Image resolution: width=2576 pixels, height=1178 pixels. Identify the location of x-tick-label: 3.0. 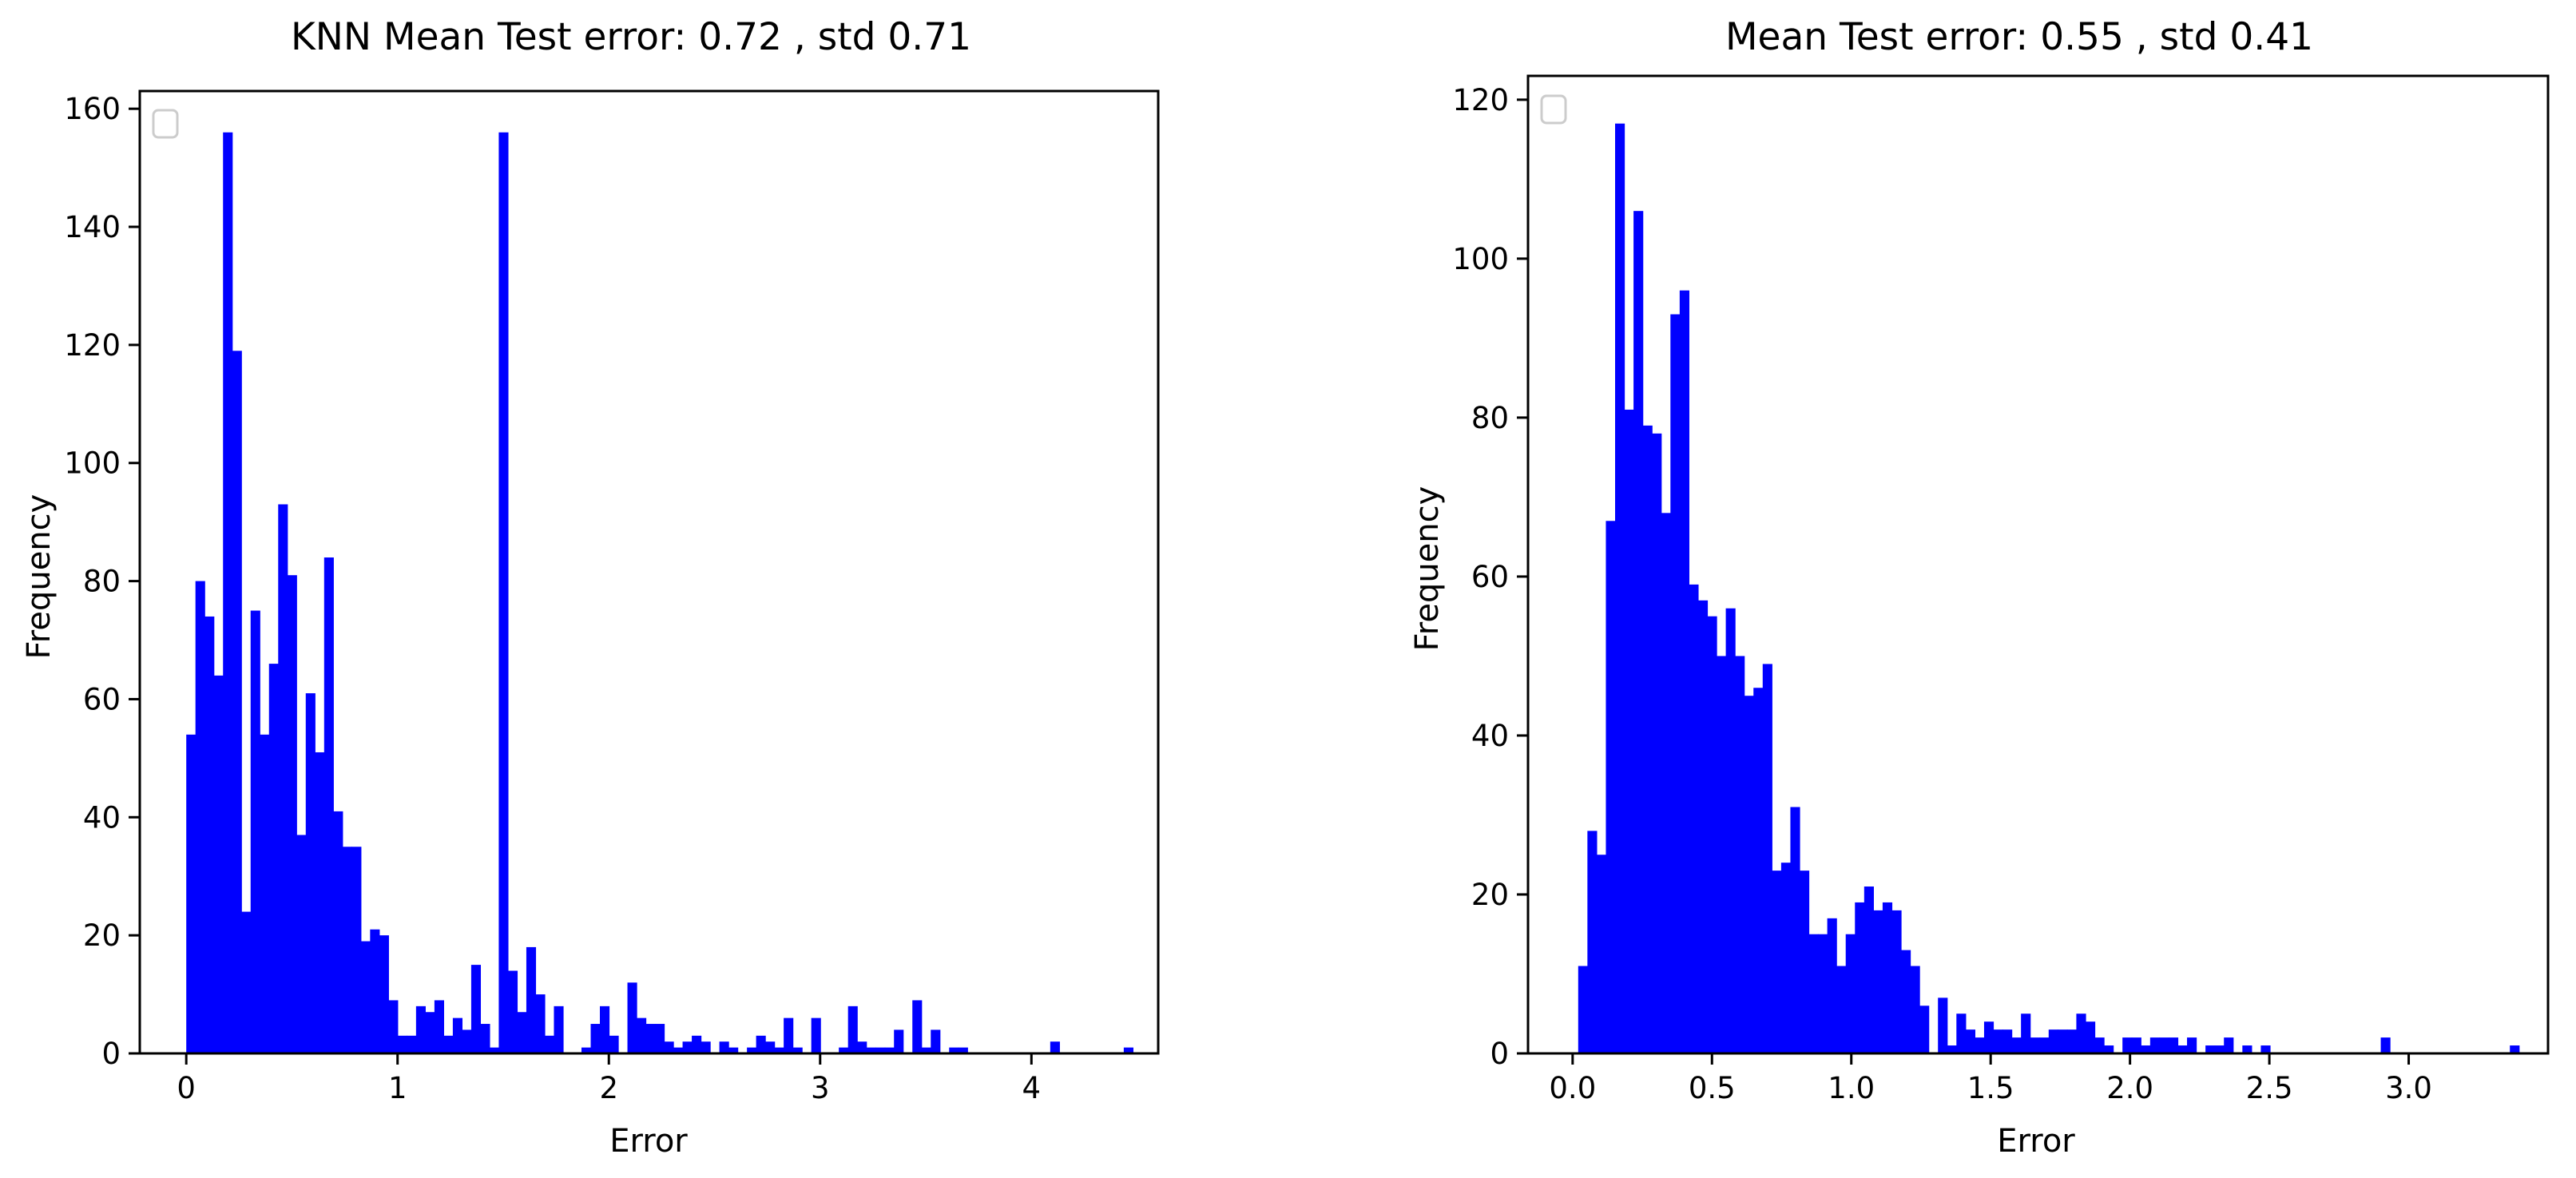
(2408, 1088).